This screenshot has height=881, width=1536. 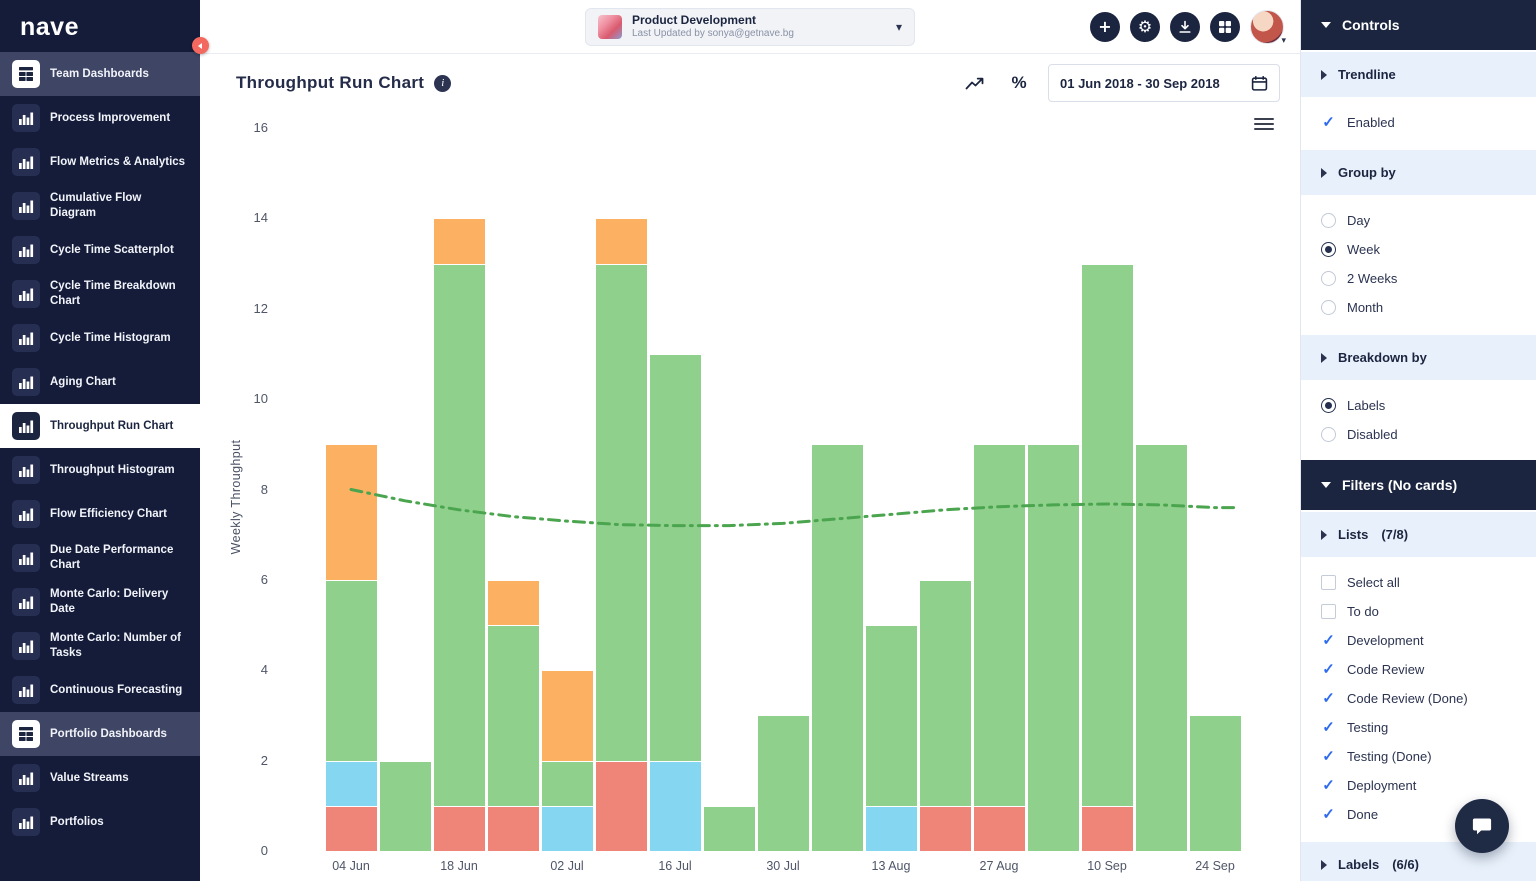 I want to click on checkbox-enabled: ✓ Enabled, so click(x=1418, y=122).